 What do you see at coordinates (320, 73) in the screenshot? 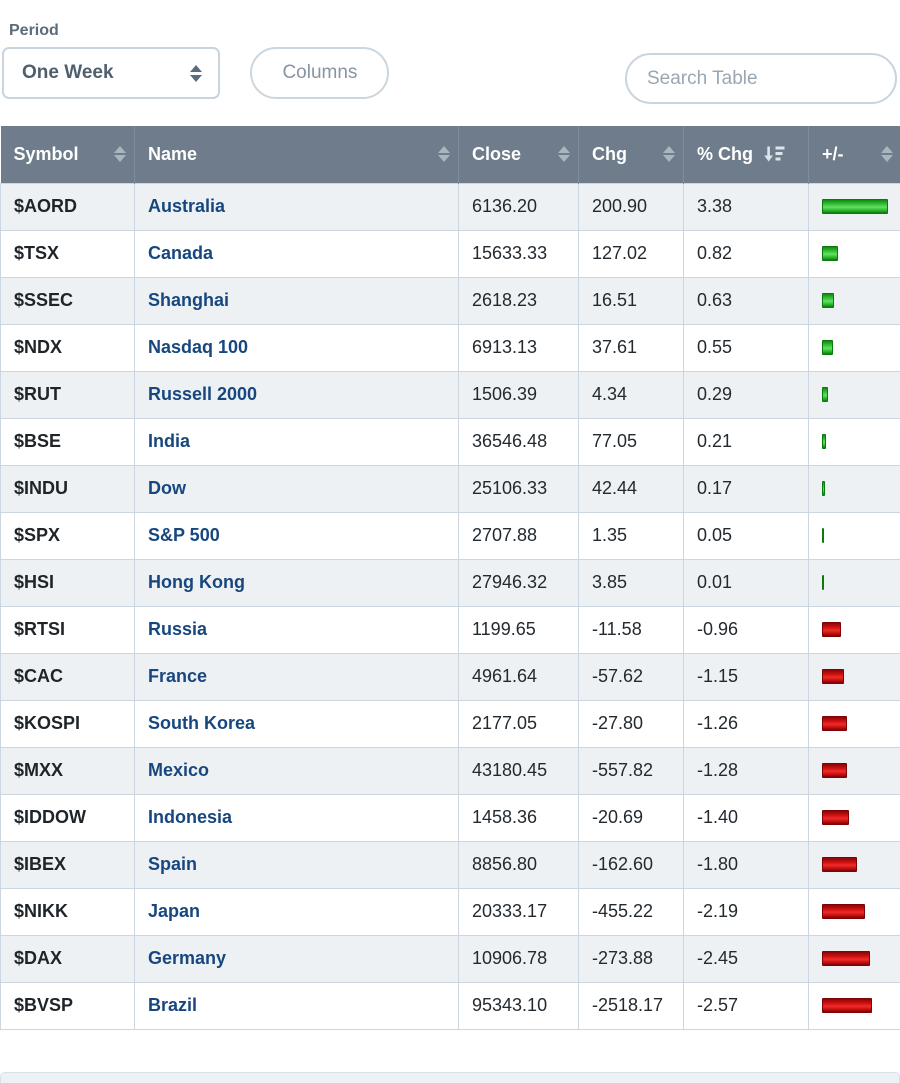
I see `columns-button: Columns` at bounding box center [320, 73].